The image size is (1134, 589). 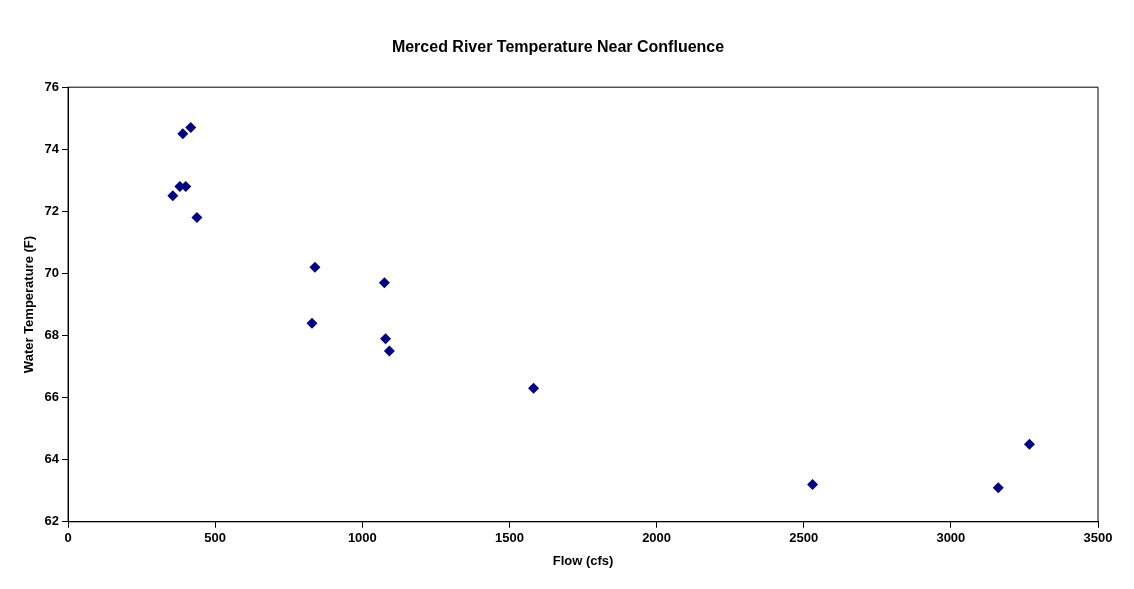 What do you see at coordinates (558, 47) in the screenshot?
I see `chart-title: Merced River Temperature Near Confluence` at bounding box center [558, 47].